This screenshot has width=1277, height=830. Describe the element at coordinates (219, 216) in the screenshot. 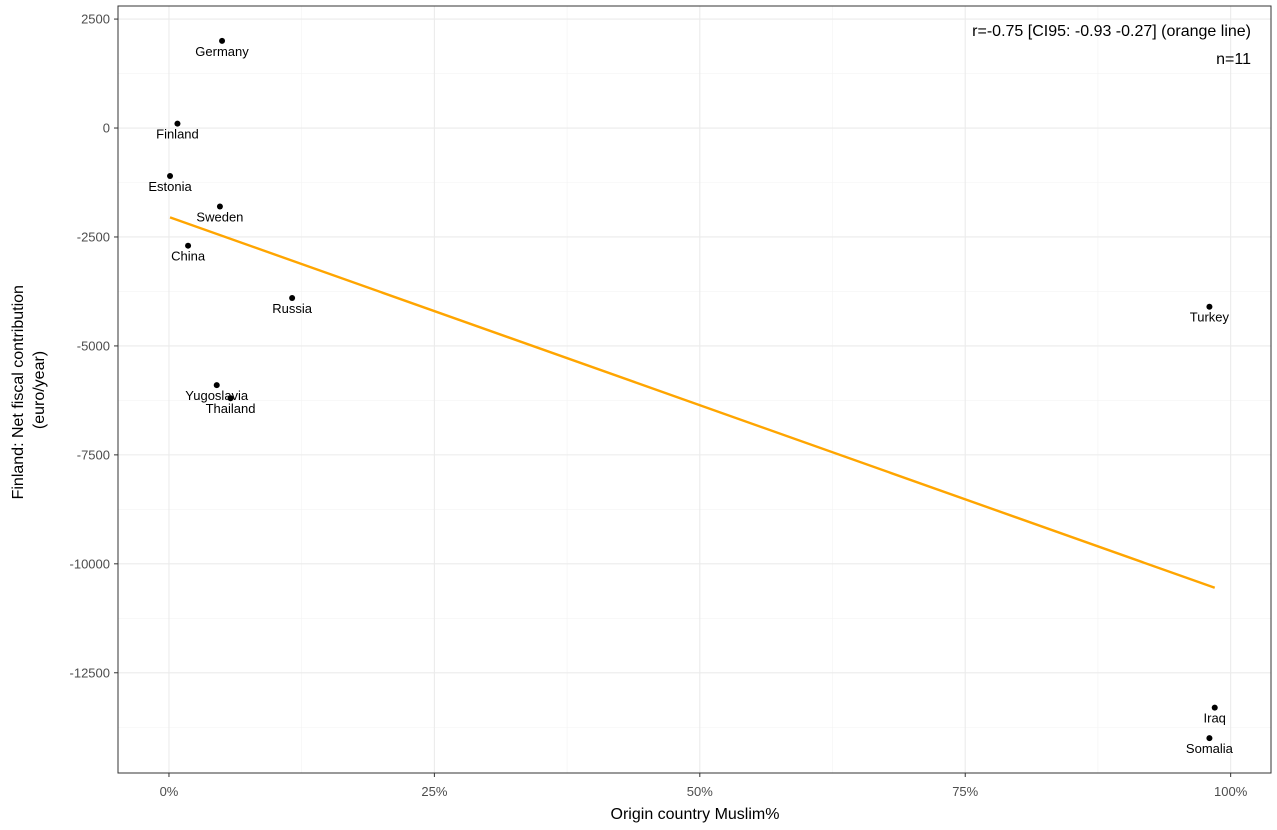

I see `point-label: Sweden` at that location.